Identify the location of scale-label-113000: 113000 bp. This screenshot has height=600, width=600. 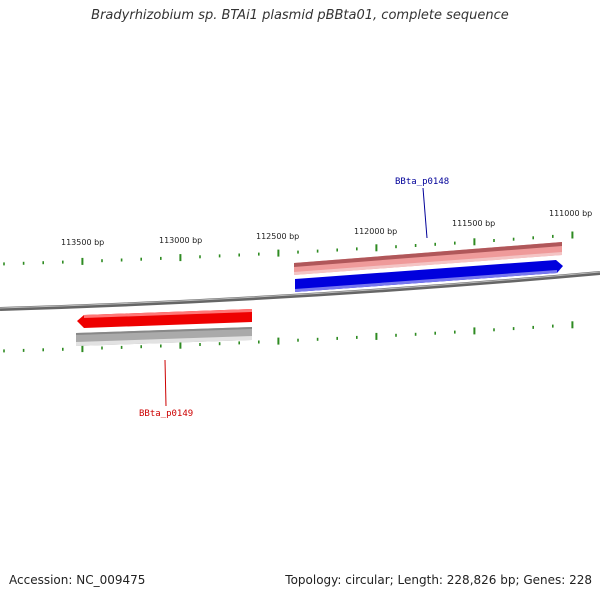
(180, 240).